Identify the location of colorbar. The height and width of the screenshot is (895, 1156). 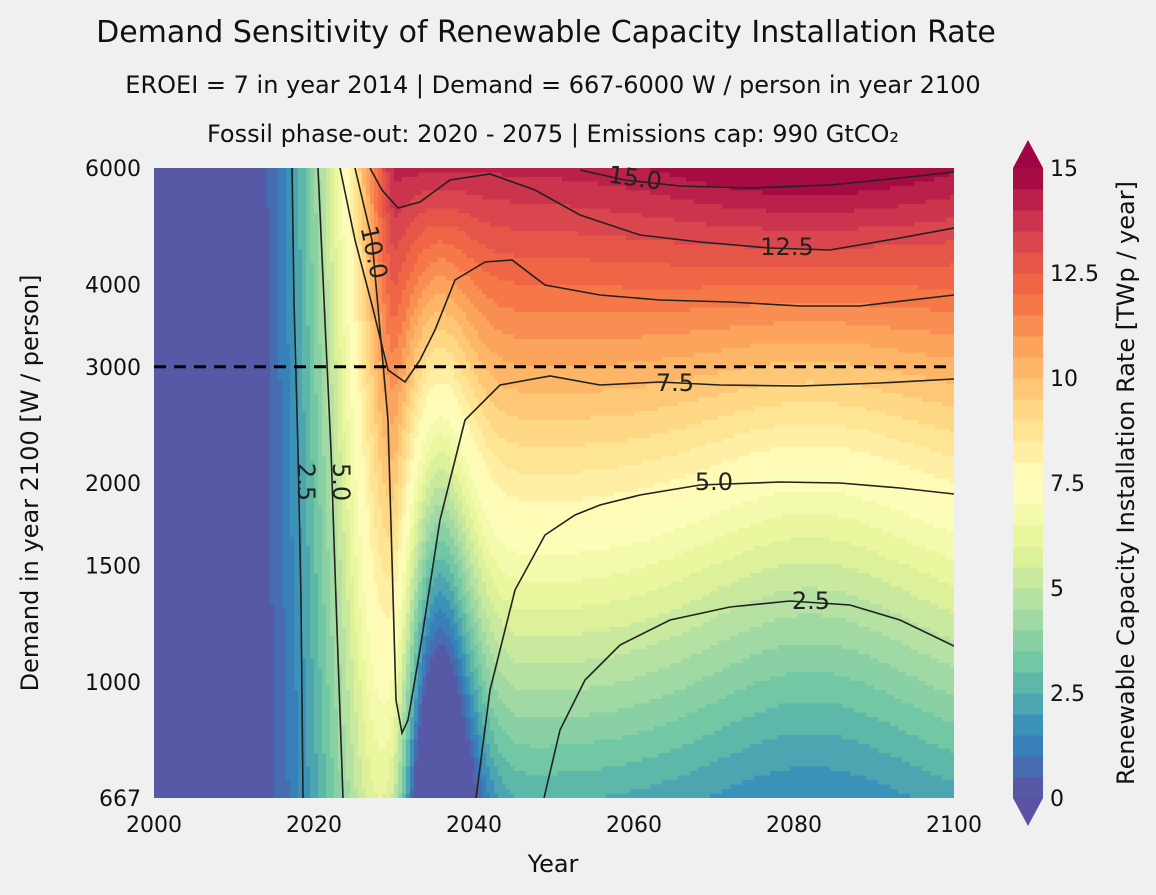
(1028, 483).